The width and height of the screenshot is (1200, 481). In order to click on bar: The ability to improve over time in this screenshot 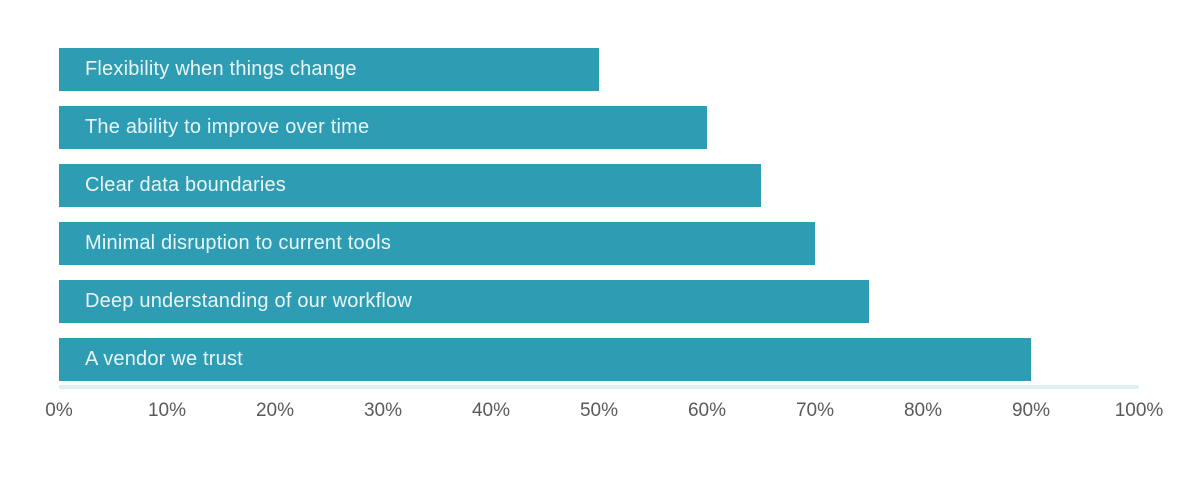, I will do `click(383, 127)`.